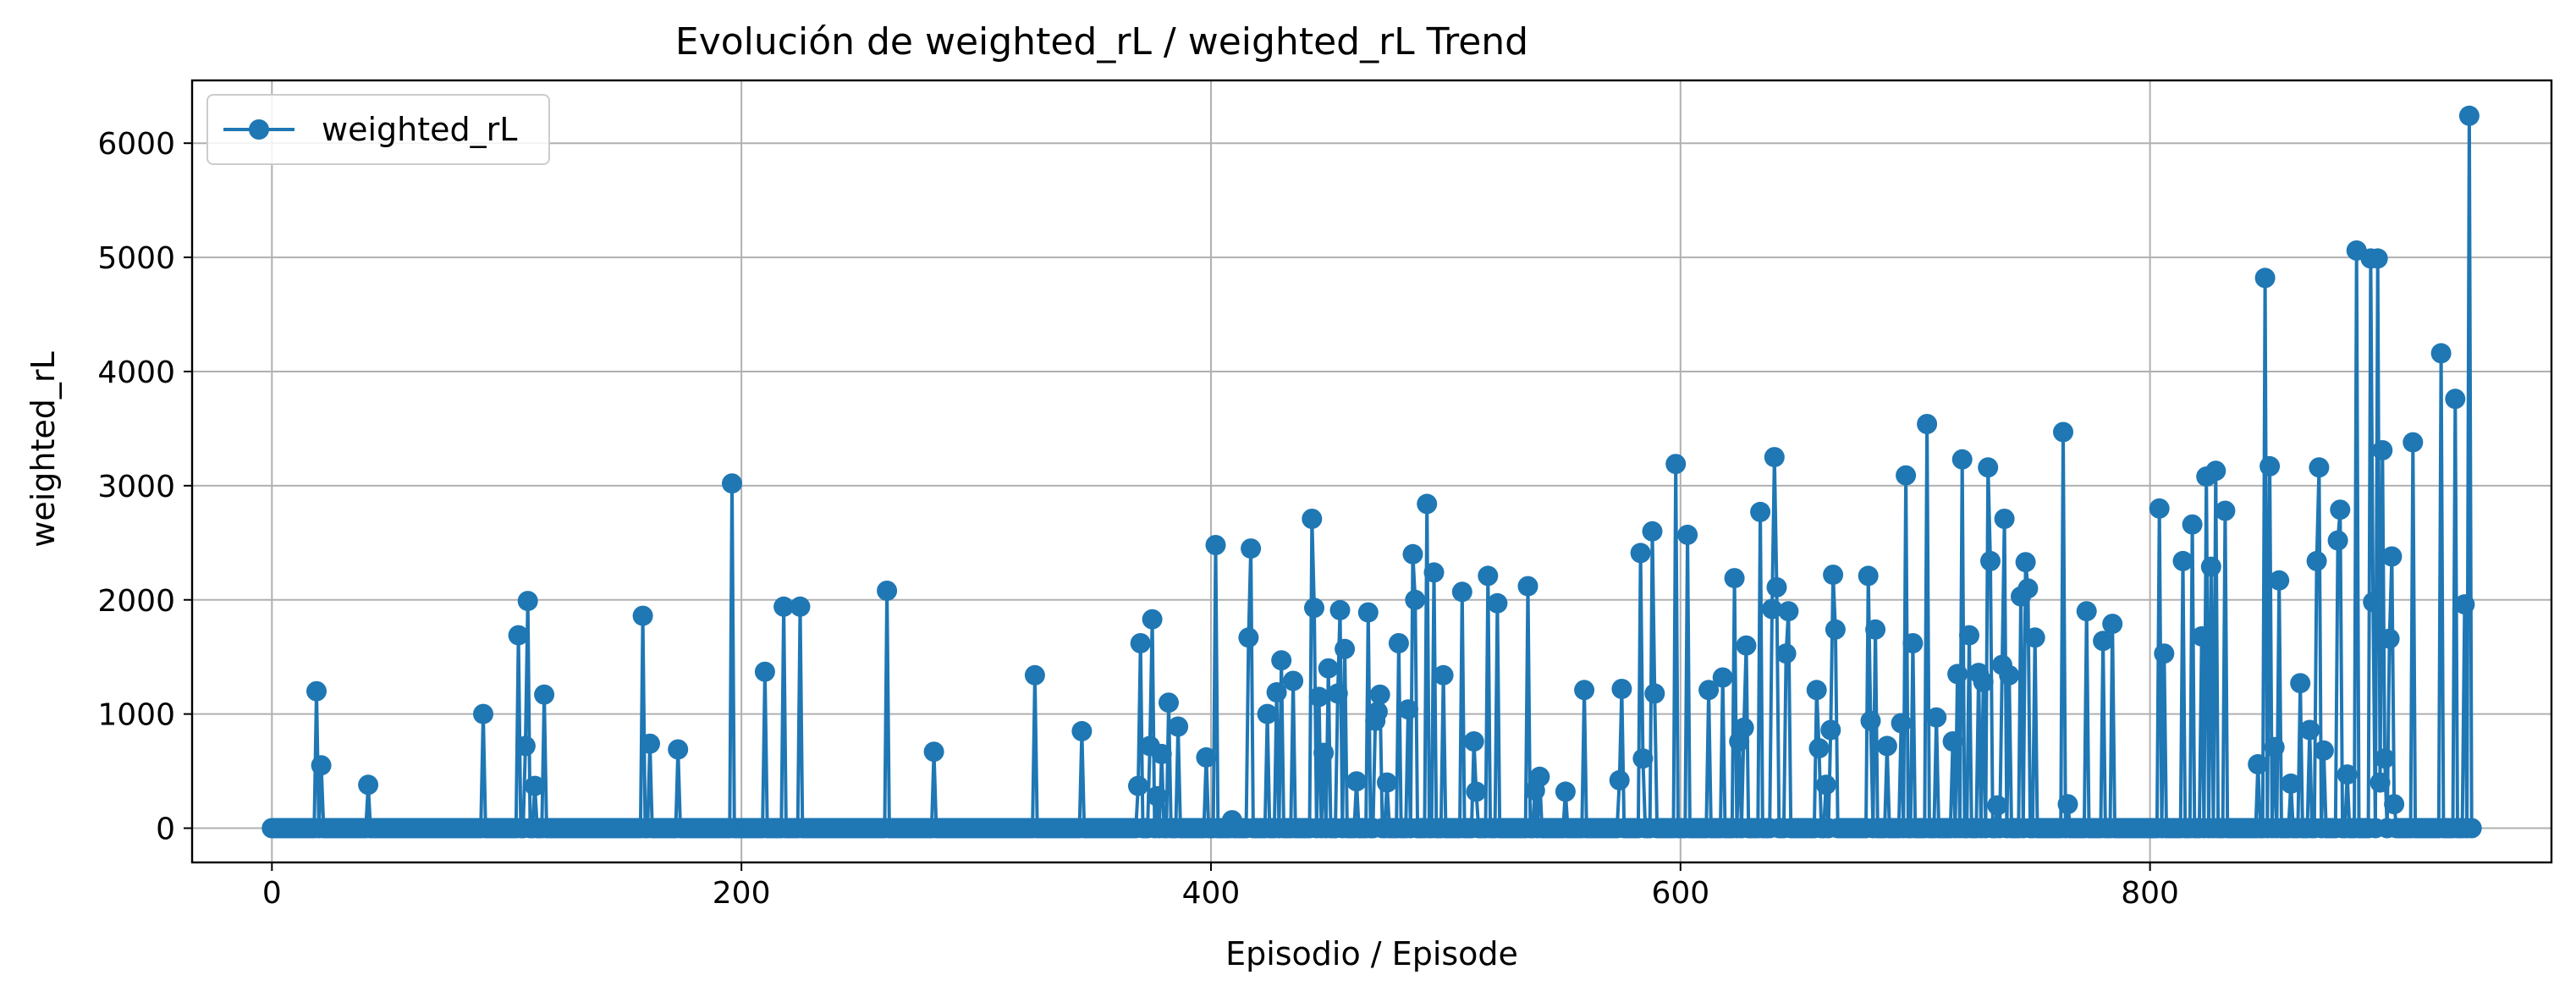  Describe the element at coordinates (165, 829) in the screenshot. I see `y-tick-label: 0` at that location.